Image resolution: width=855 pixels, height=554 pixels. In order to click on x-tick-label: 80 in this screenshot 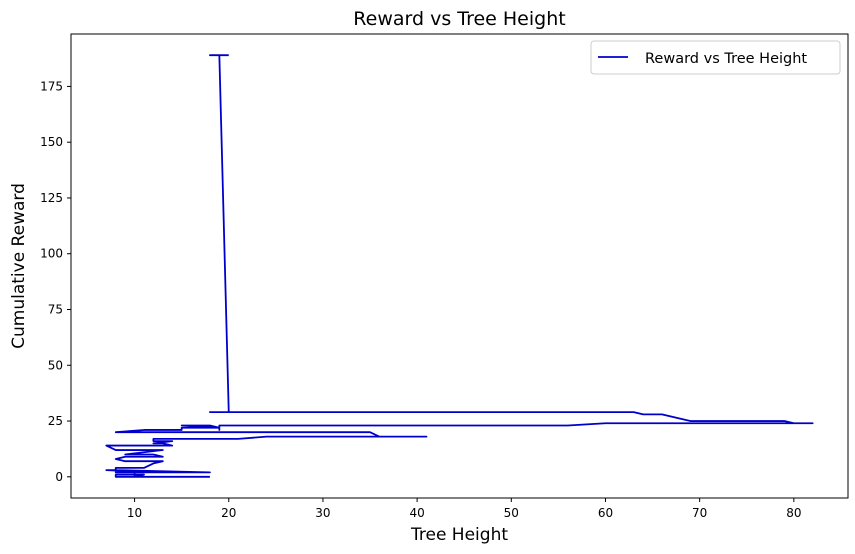, I will do `click(793, 513)`.